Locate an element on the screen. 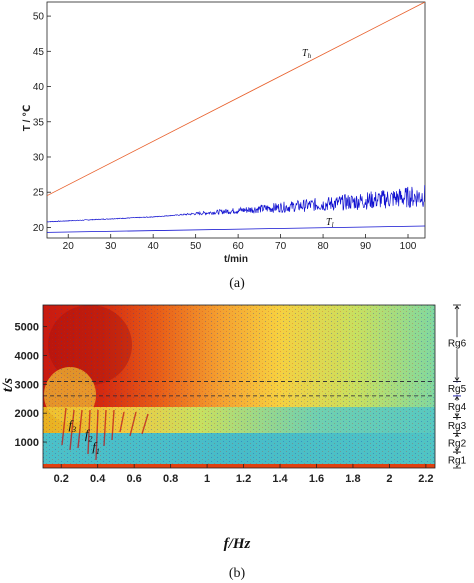 The image size is (474, 583). y-tick-label-a: 50 is located at coordinates (39, 17).